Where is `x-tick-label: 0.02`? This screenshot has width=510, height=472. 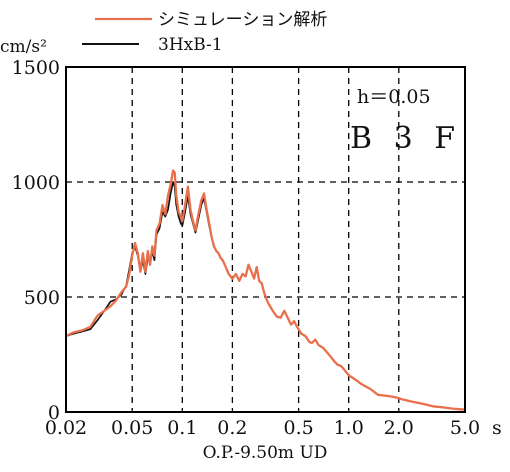 x-tick-label: 0.02 is located at coordinates (66, 428).